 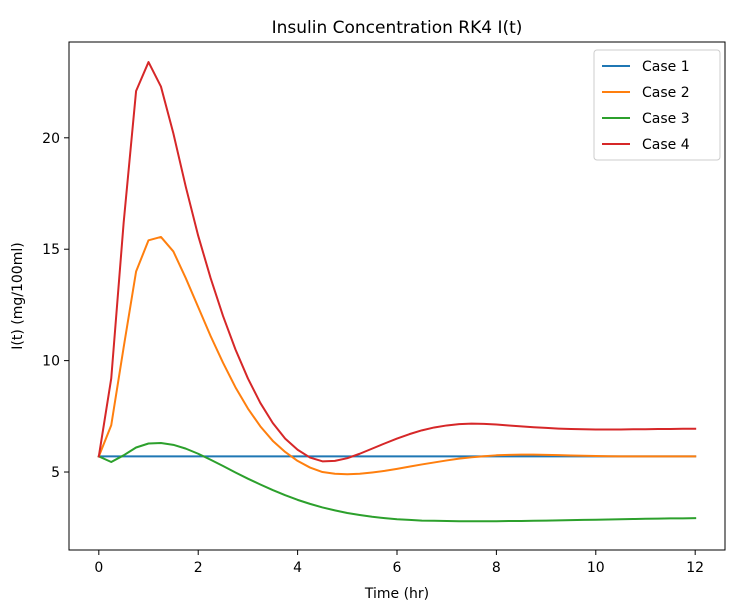 What do you see at coordinates (18, 295) in the screenshot?
I see `y-axis-title: I(t) (mg/100ml)` at bounding box center [18, 295].